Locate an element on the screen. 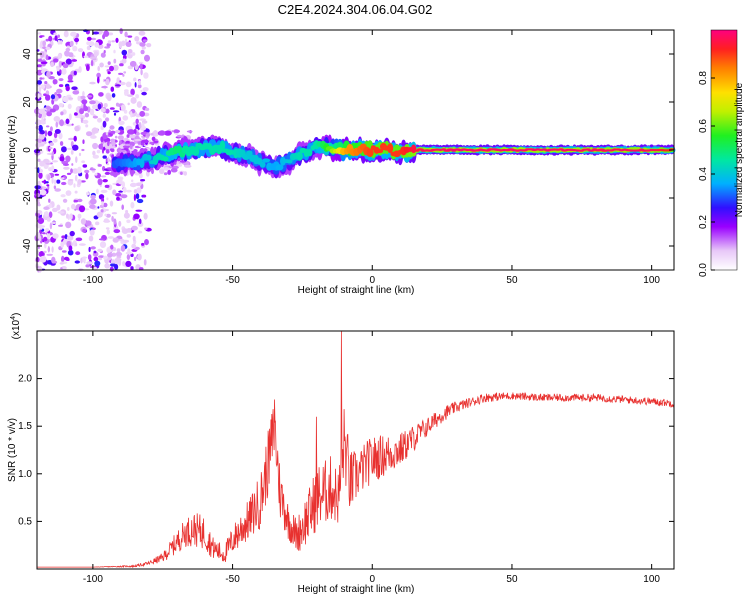 The height and width of the screenshot is (600, 750). colorbar-gradient is located at coordinates (724, 150).